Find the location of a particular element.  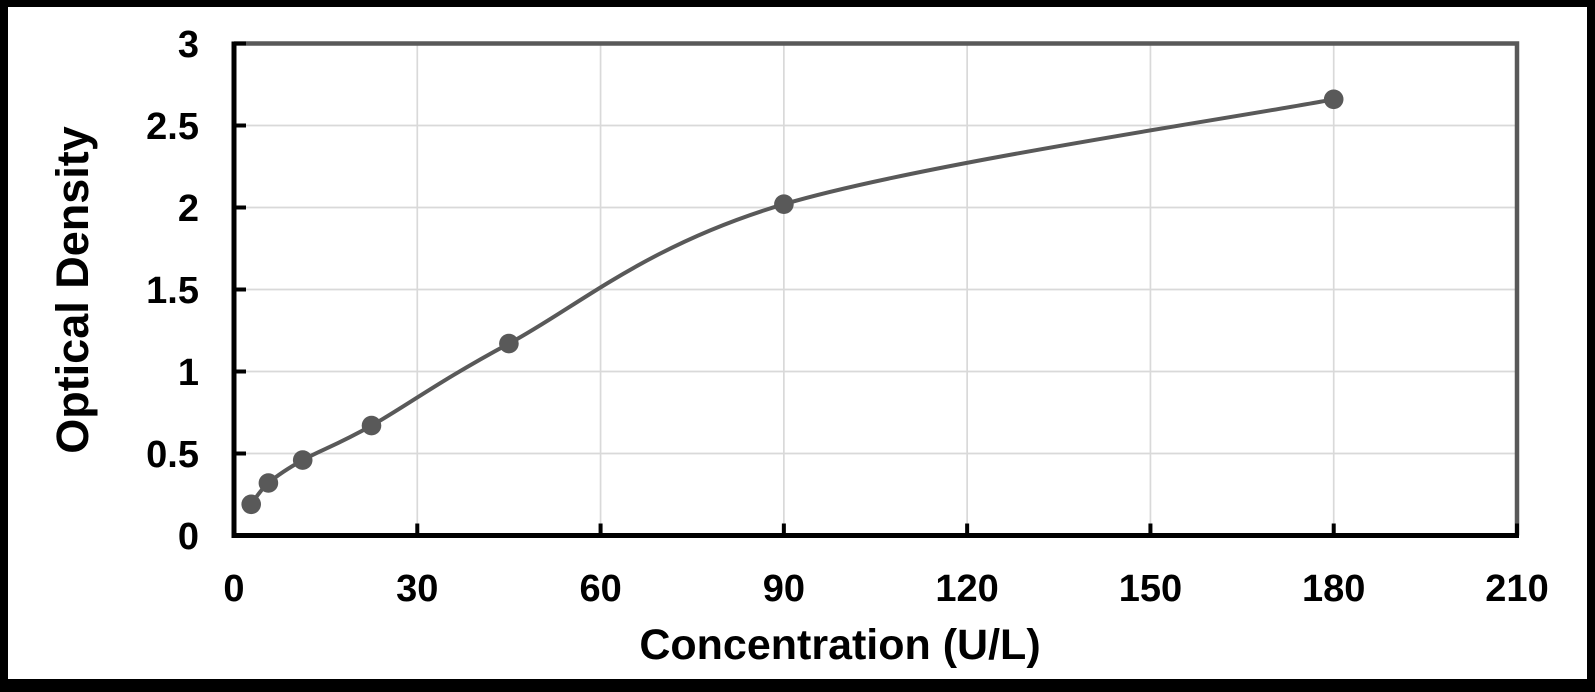

y-tick-label: 3 is located at coordinates (188, 45).